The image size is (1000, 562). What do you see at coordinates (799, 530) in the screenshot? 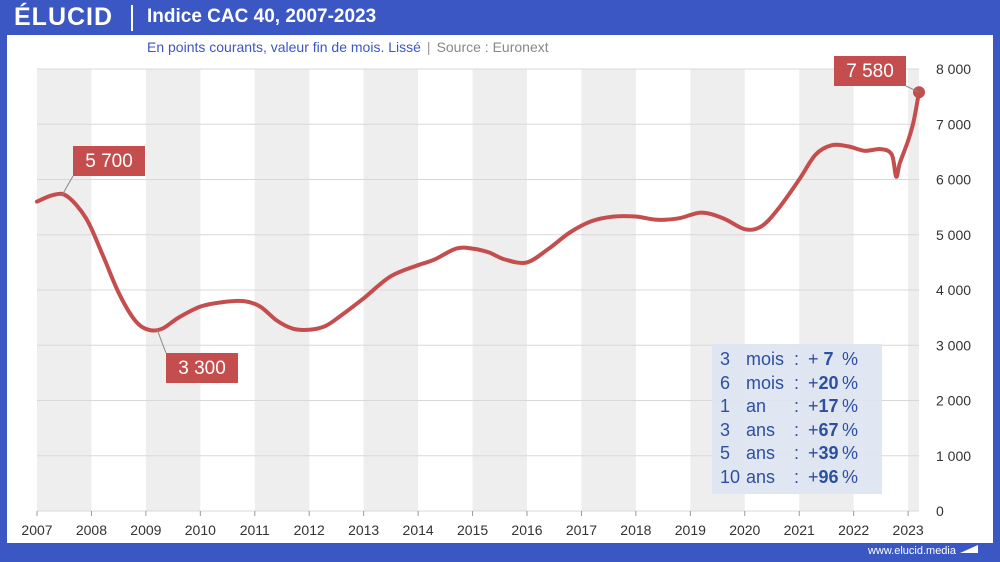
I see `x-tick-label: 2021` at bounding box center [799, 530].